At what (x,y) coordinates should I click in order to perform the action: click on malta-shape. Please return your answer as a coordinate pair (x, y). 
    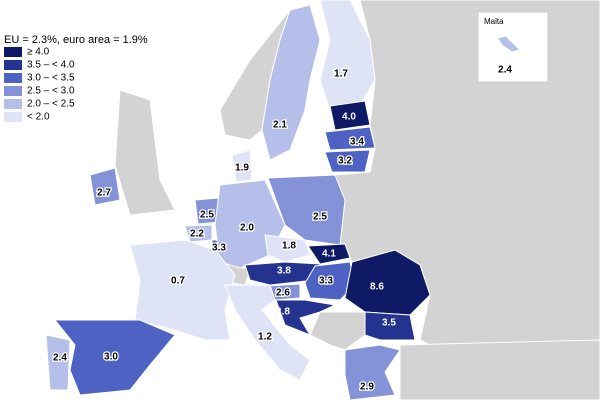
    Looking at the image, I should click on (508, 44).